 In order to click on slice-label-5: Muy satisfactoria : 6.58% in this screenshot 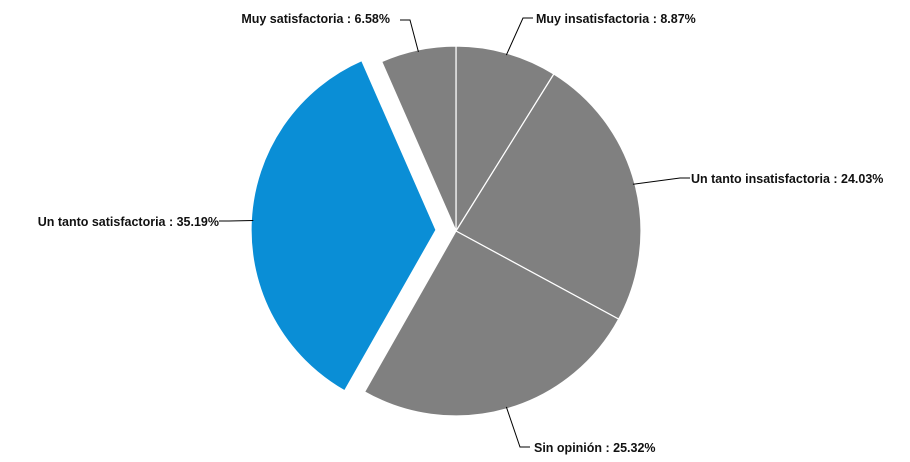, I will do `click(315, 19)`.